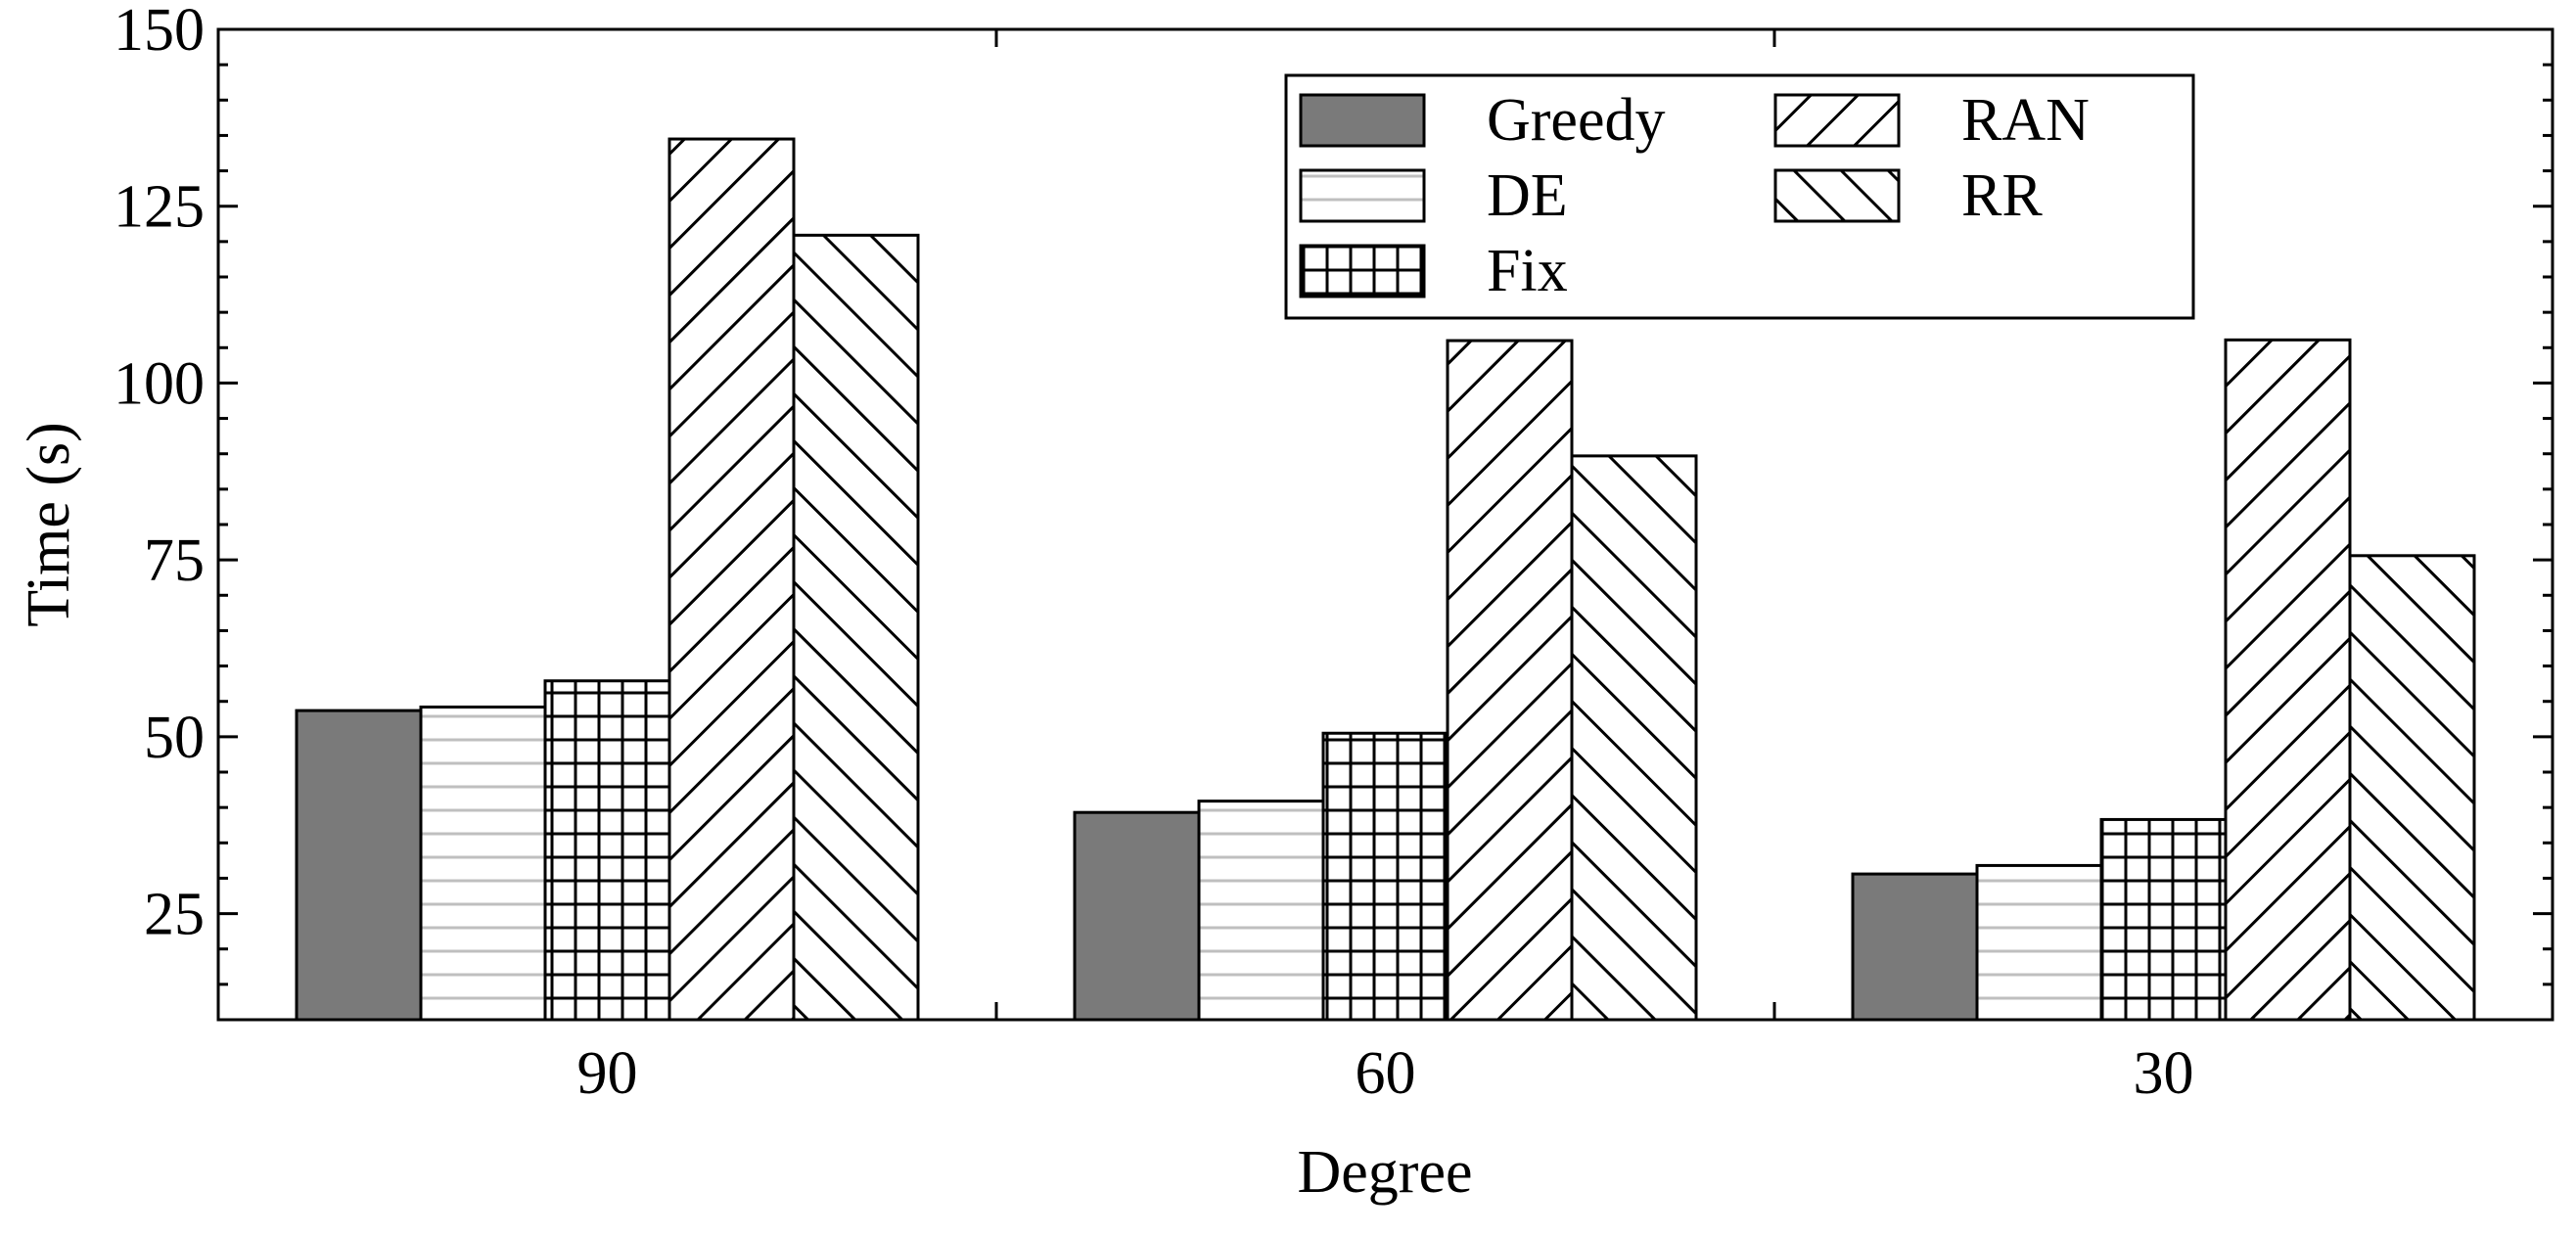  Describe the element at coordinates (1386, 1073) in the screenshot. I see `x-tick-label: 60` at that location.